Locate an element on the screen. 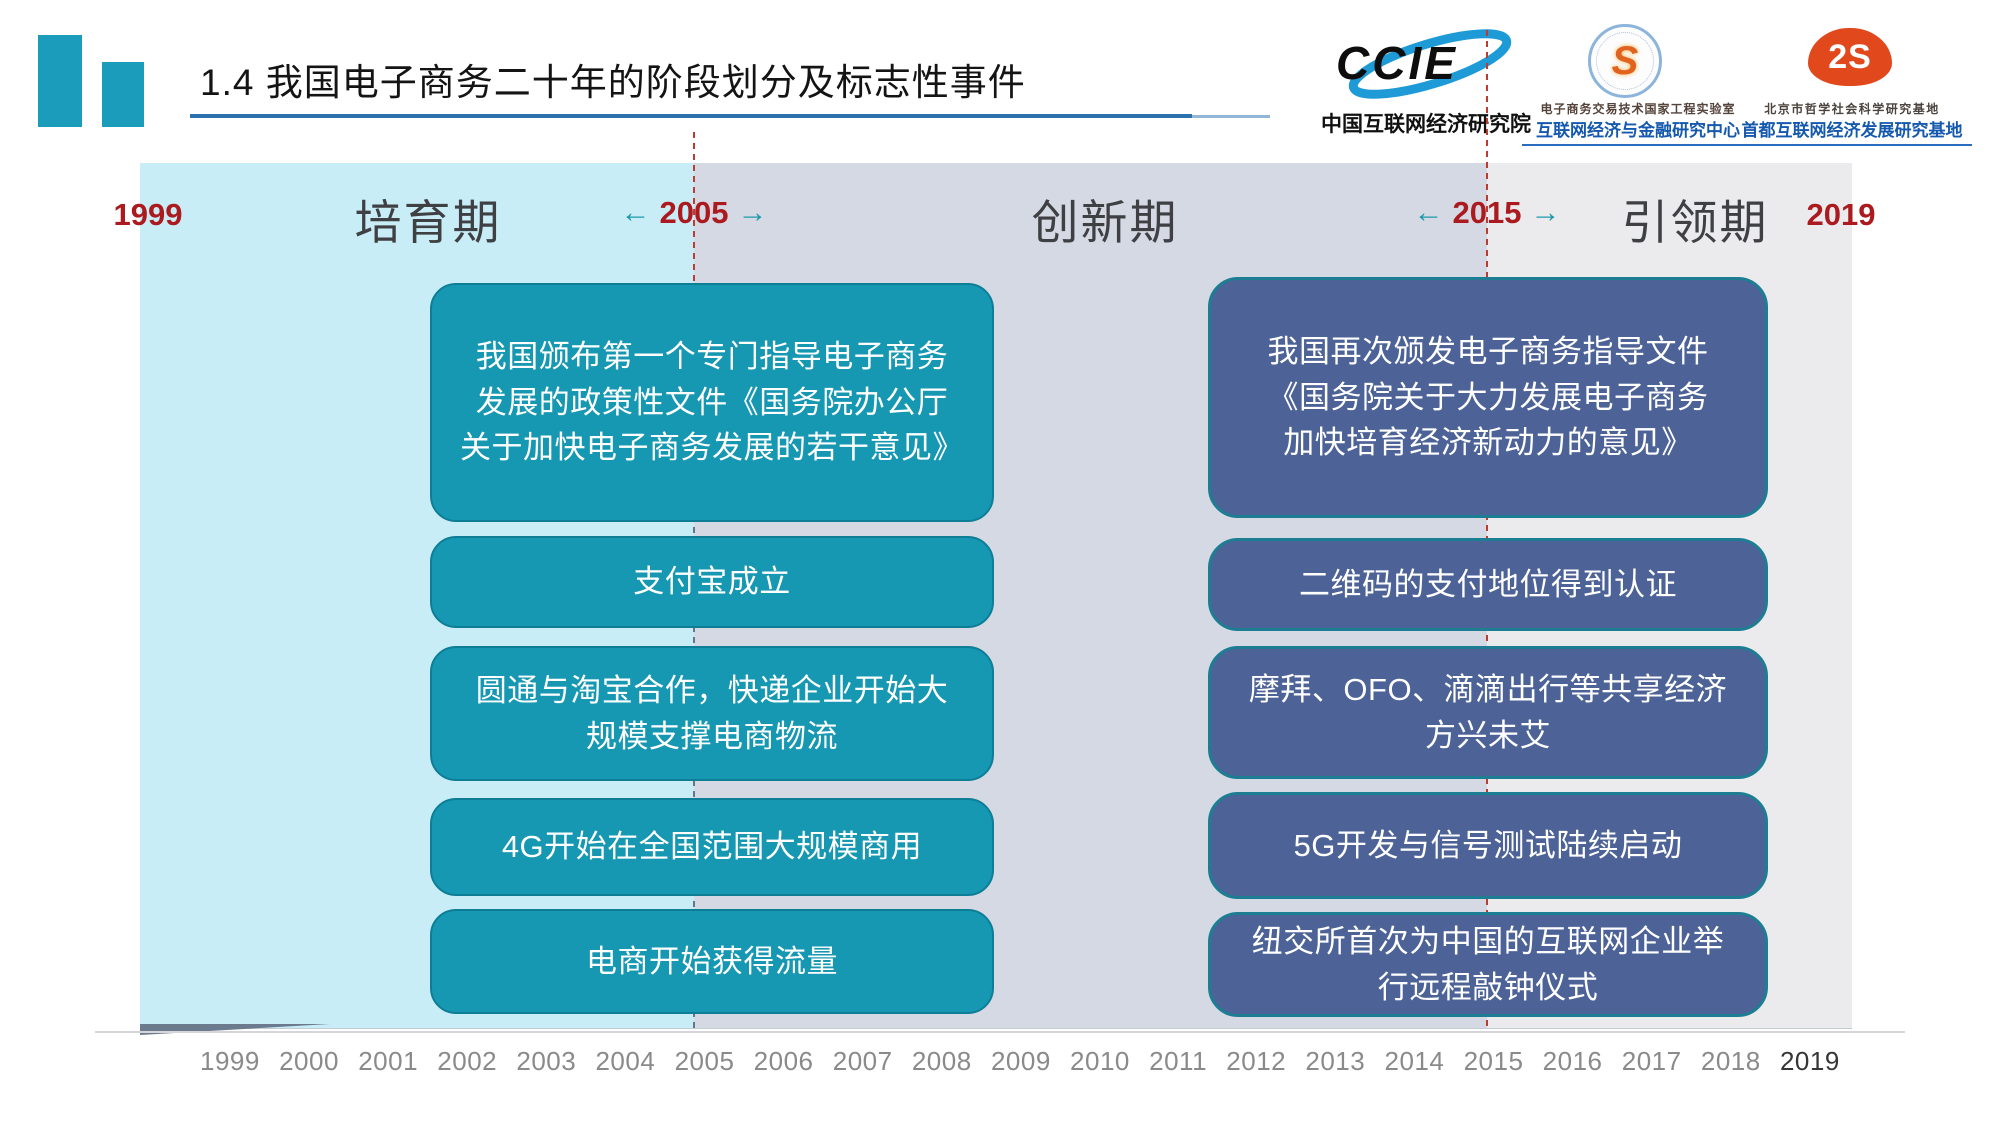  year-label: 2010 is located at coordinates (1100, 1061).